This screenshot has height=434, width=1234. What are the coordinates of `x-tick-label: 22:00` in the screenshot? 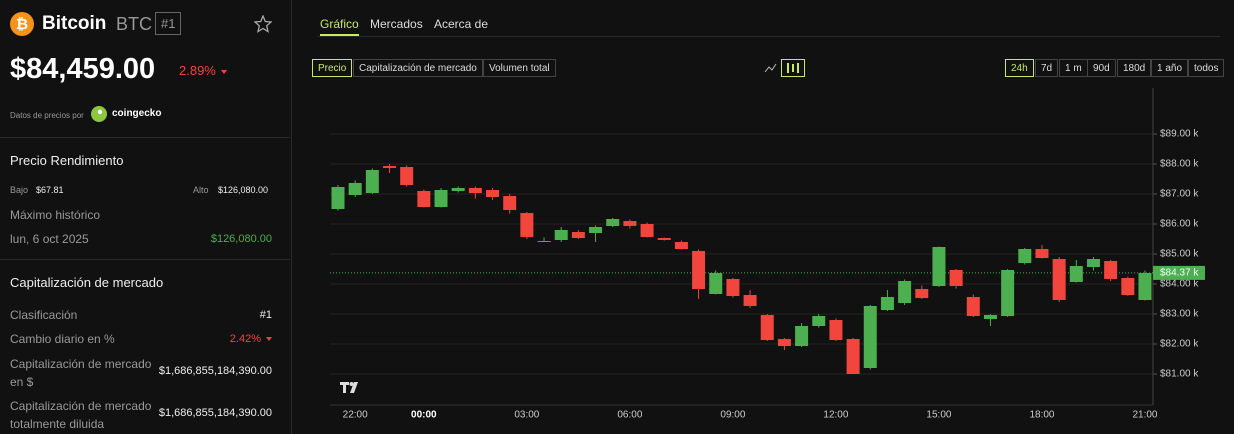 It's located at (355, 415).